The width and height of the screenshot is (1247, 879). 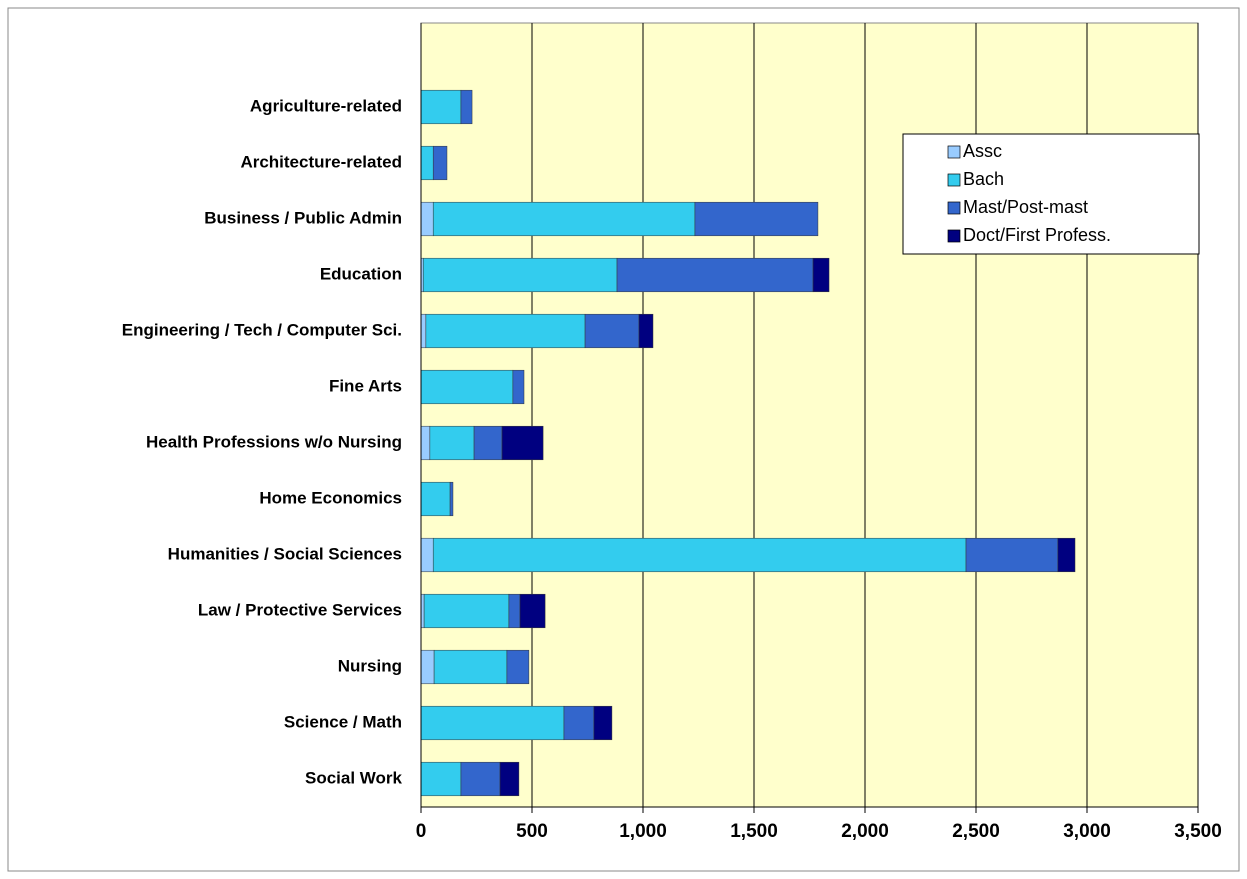 I want to click on x-tick-label: 3,000, so click(x=1087, y=831).